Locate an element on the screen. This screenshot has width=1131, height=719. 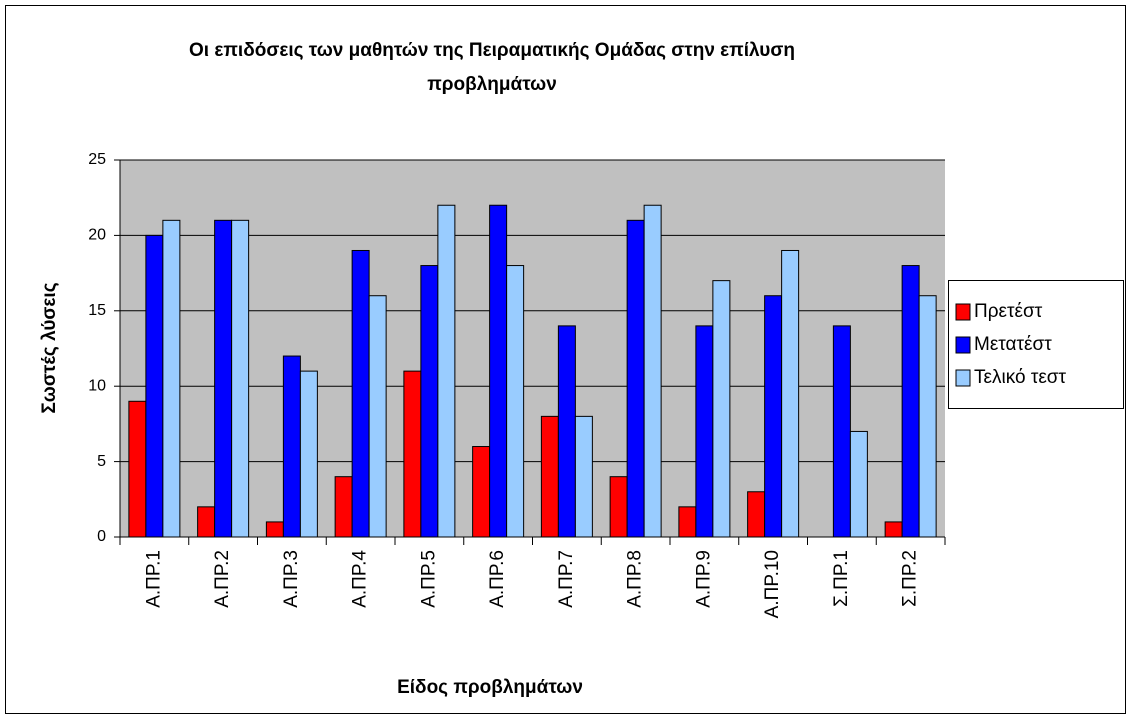
x-tick-label: Σ.ΠΡ.2 is located at coordinates (910, 578).